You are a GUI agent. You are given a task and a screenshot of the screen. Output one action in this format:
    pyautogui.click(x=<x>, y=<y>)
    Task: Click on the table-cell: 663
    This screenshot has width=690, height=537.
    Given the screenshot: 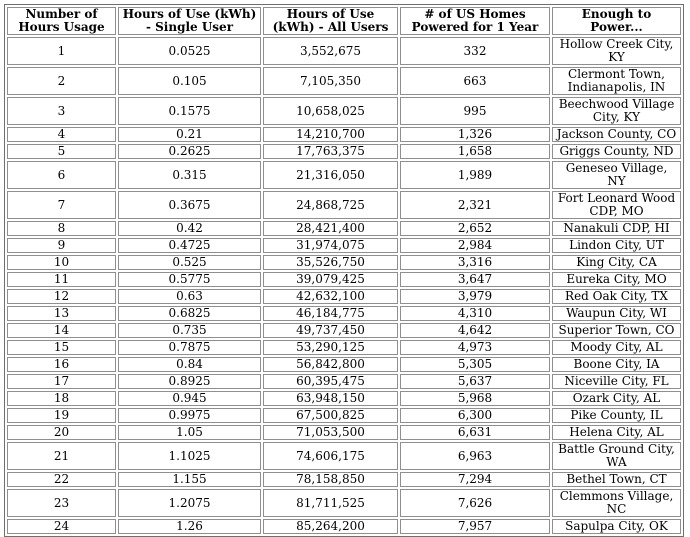 What is the action you would take?
    pyautogui.click(x=475, y=81)
    